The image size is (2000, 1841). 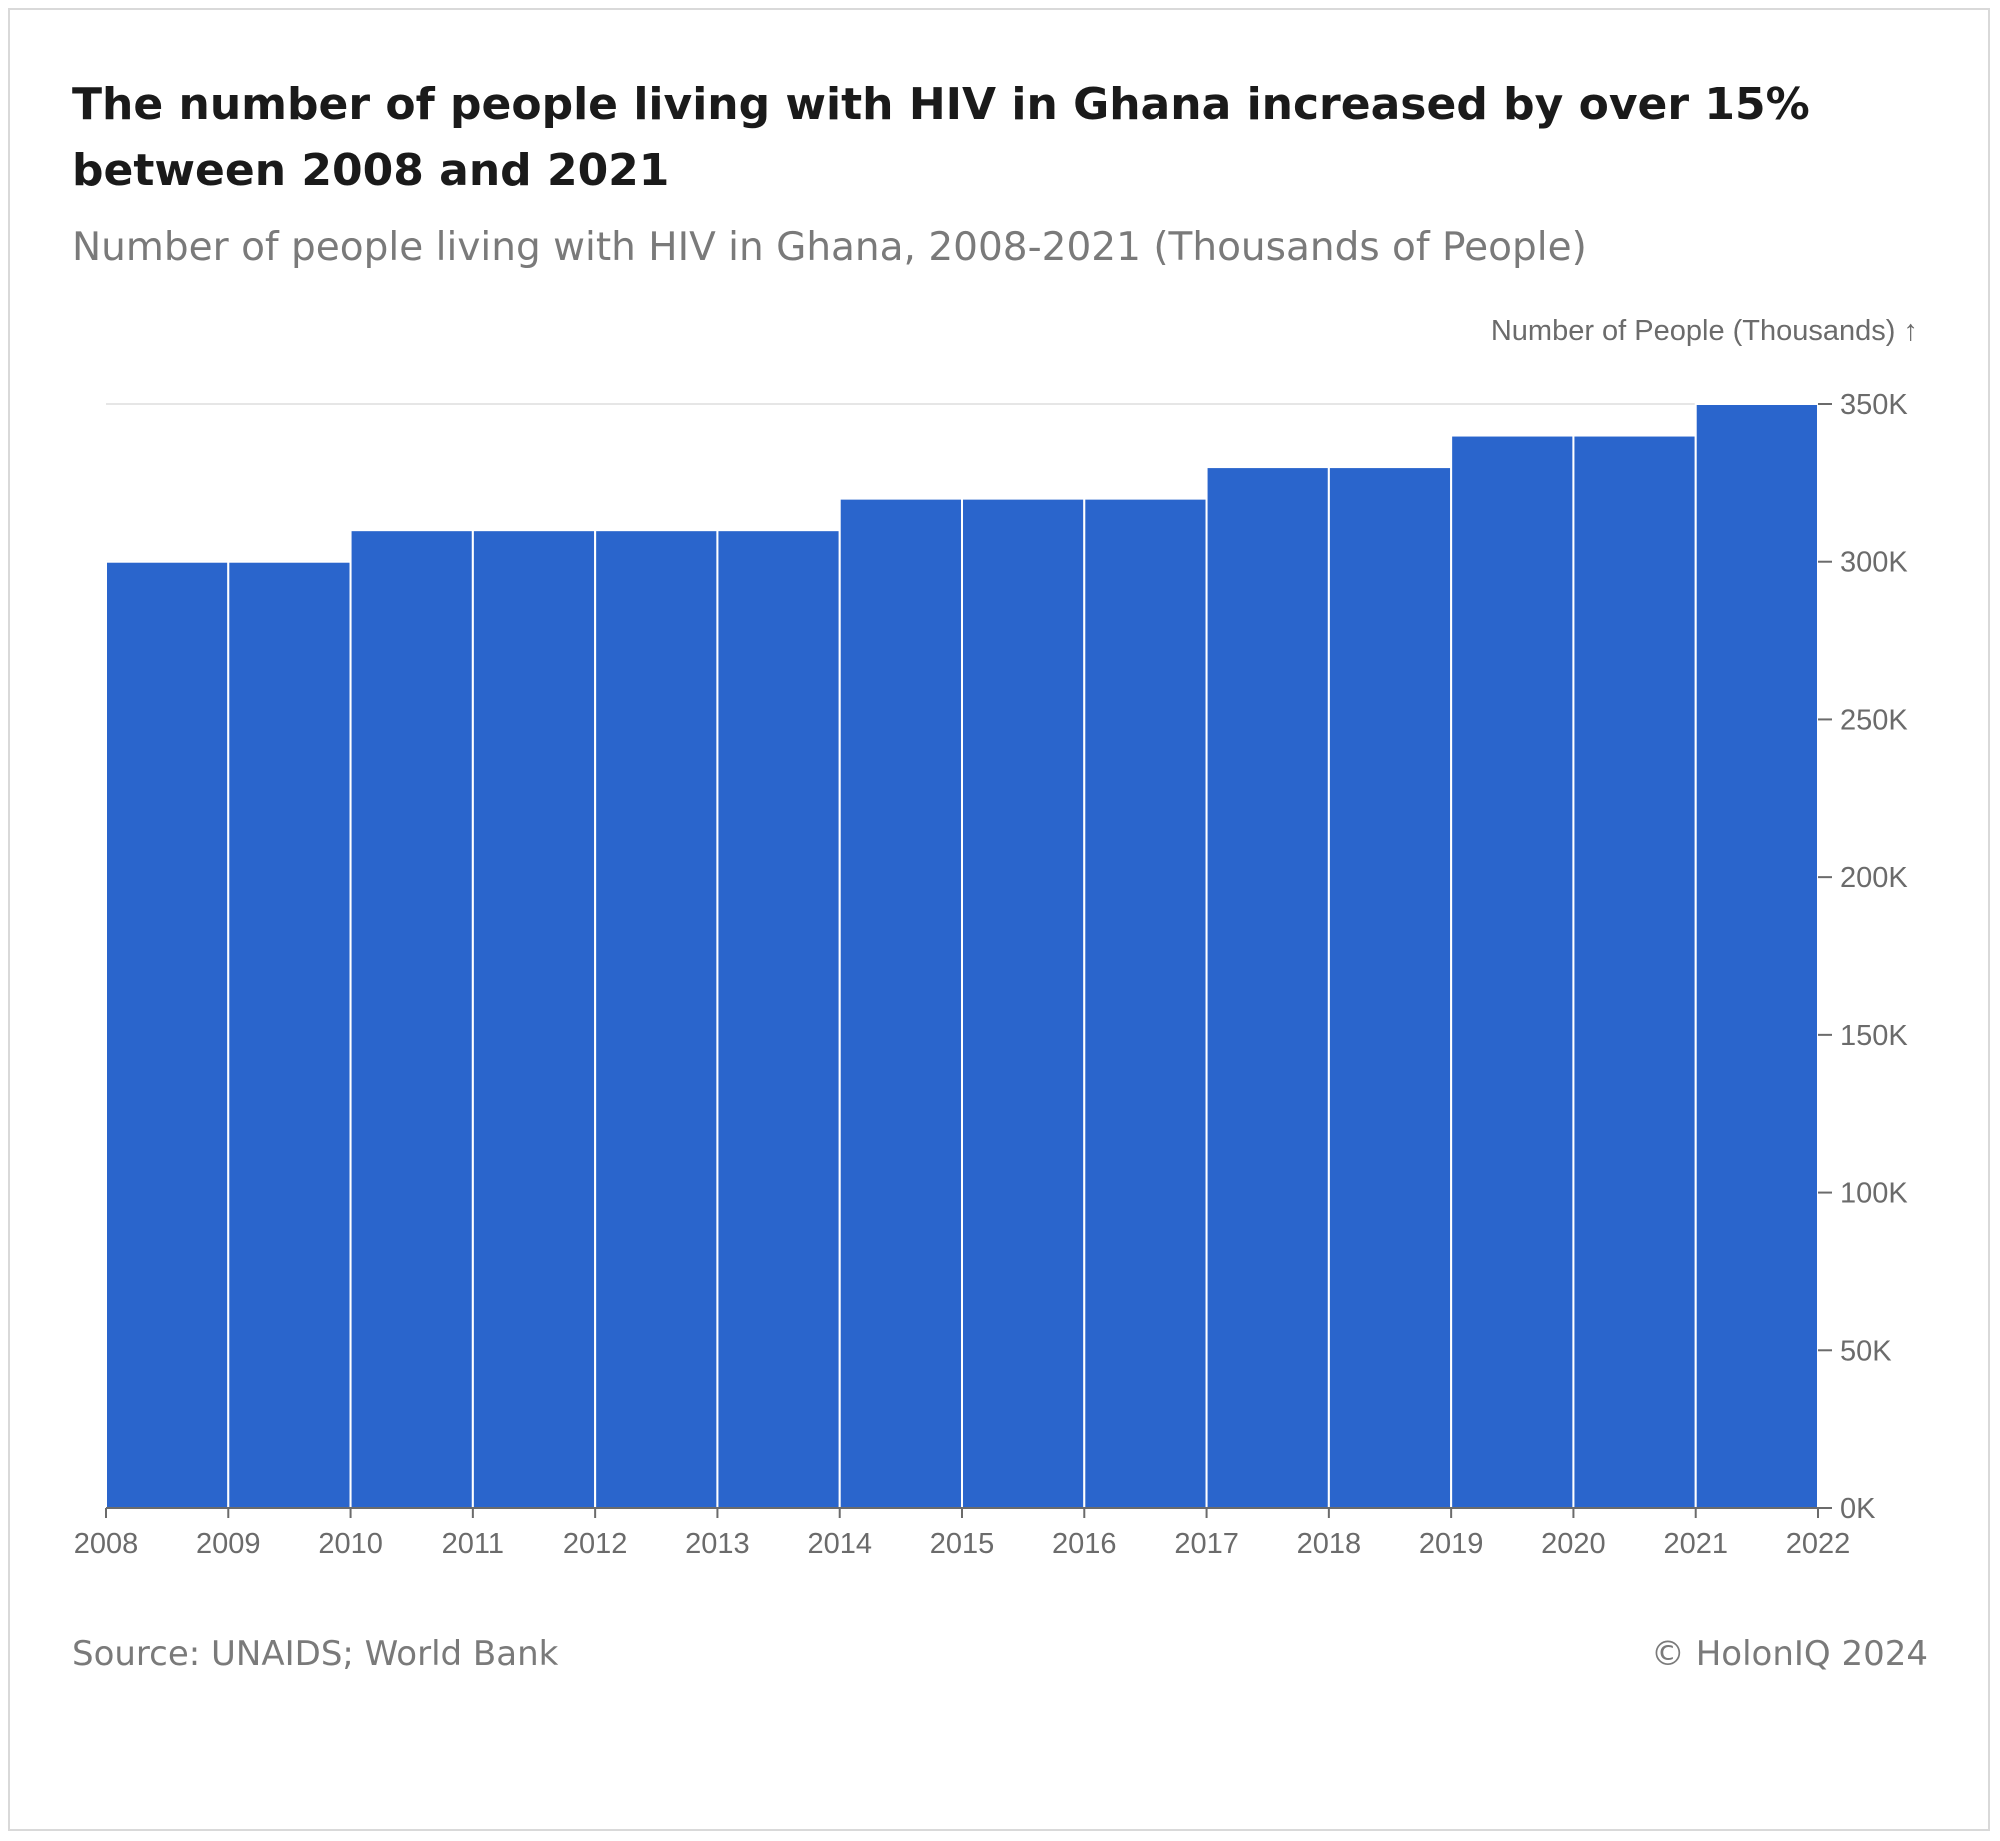 I want to click on source-note: Source: UNAIDS; World Bank, so click(x=315, y=1654).